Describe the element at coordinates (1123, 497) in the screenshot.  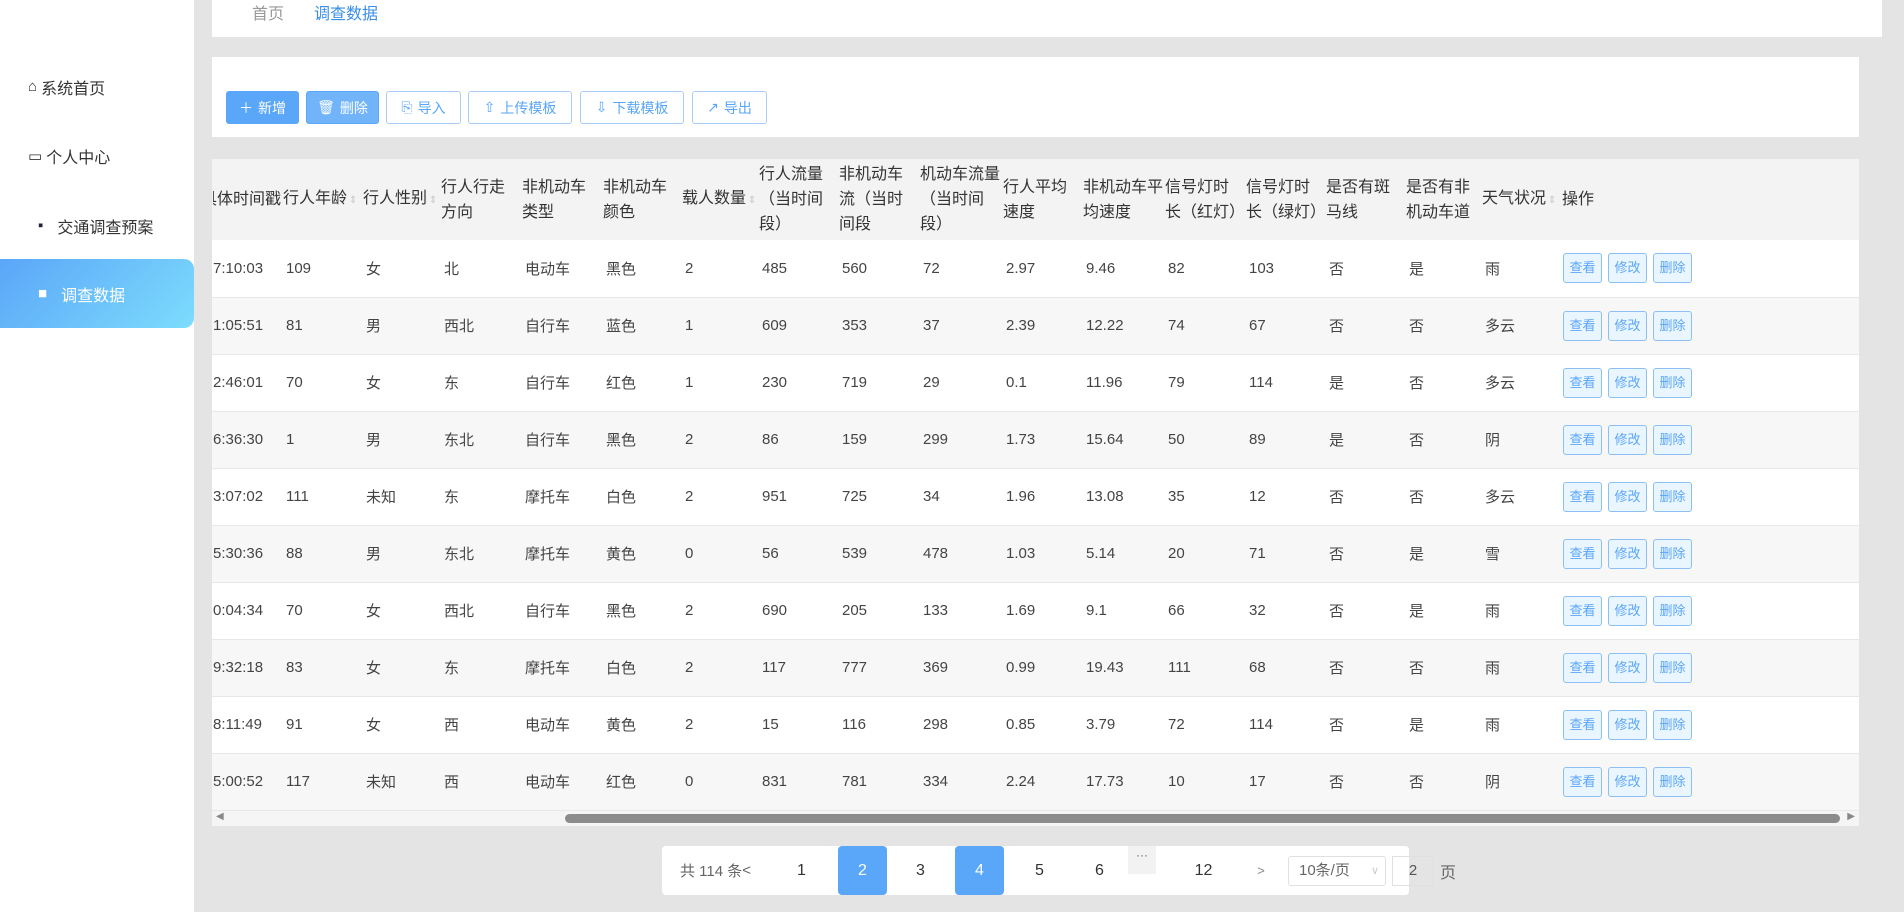
I see `table-cell: 13.08` at that location.